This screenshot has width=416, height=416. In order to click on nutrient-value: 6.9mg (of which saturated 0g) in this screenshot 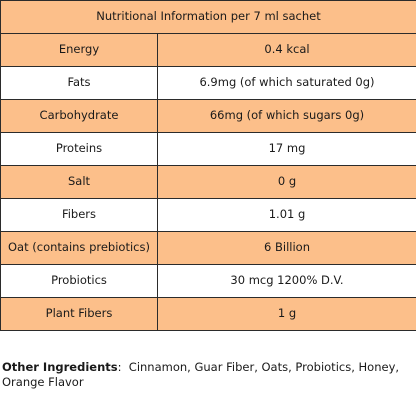, I will do `click(286, 83)`.